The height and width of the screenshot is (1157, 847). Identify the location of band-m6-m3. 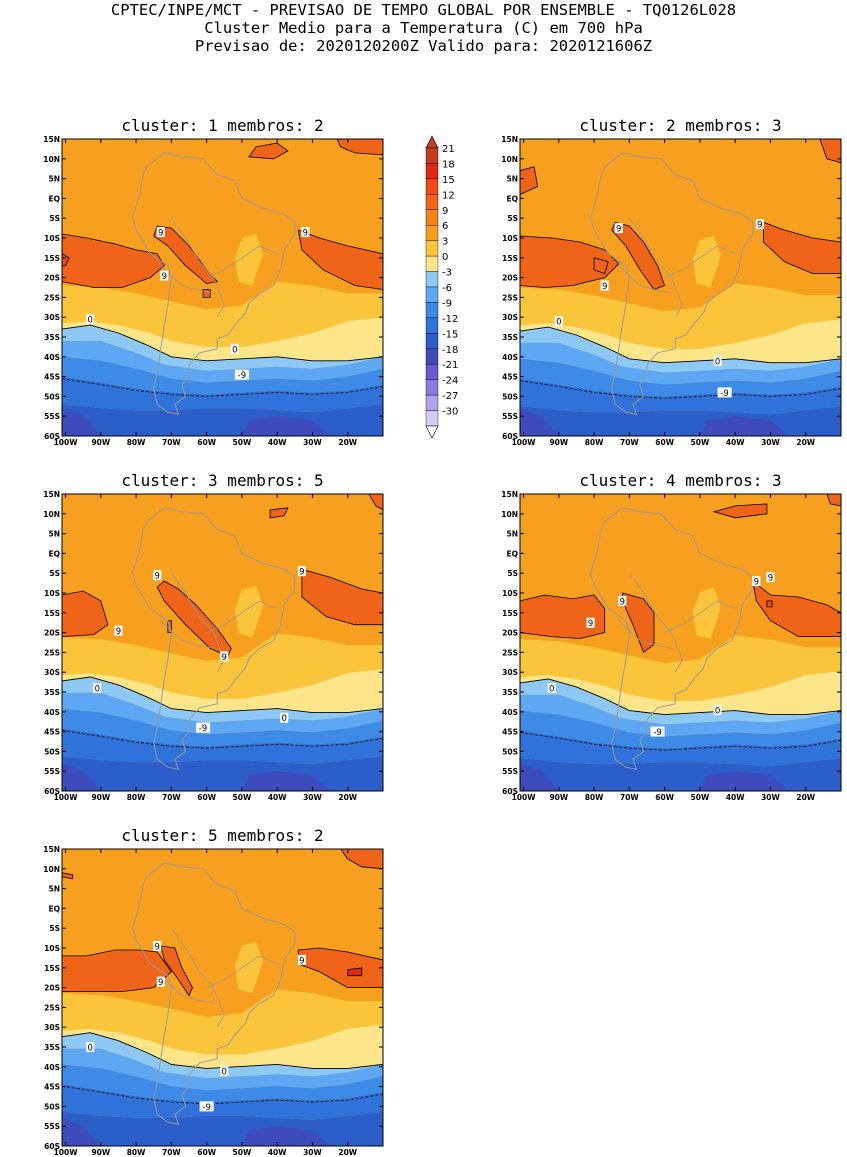
(680, 715).